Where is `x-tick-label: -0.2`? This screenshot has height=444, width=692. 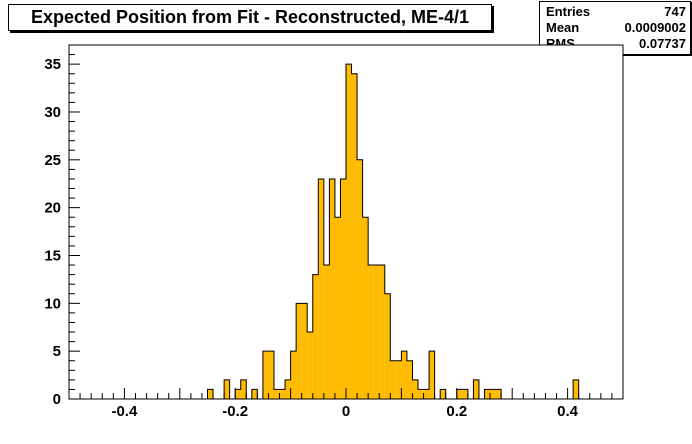
x-tick-label: -0.2 is located at coordinates (235, 411).